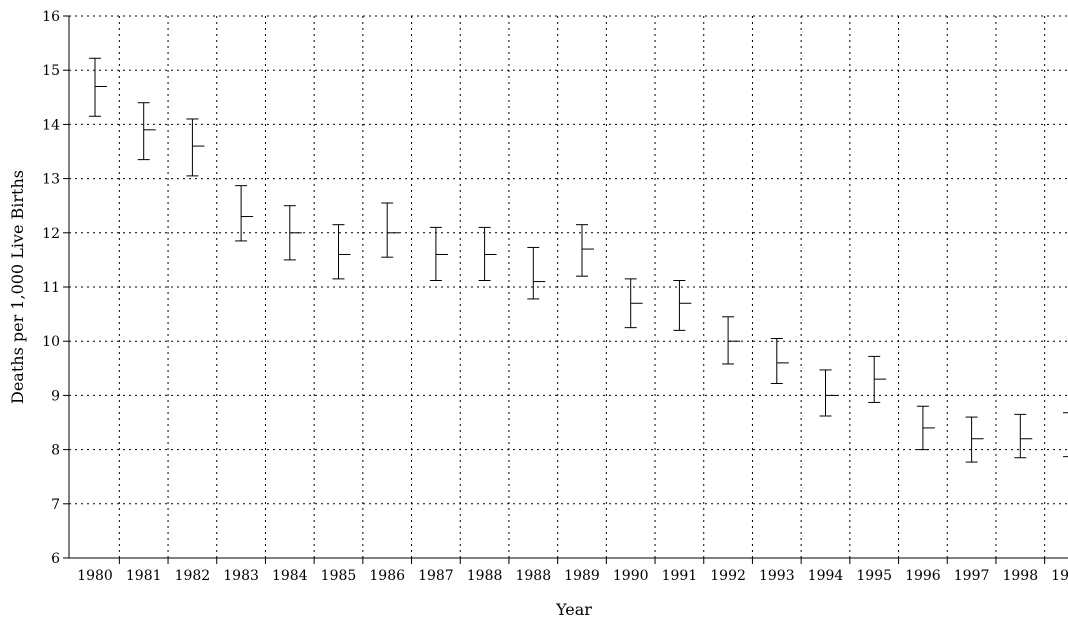 The height and width of the screenshot is (619, 1068). I want to click on y-tick-label: 11, so click(51, 288).